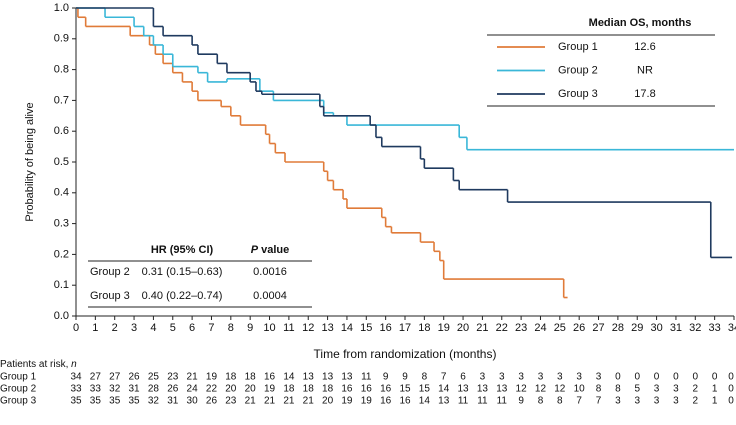  Describe the element at coordinates (96, 377) in the screenshot. I see `risk-count: 27` at that location.